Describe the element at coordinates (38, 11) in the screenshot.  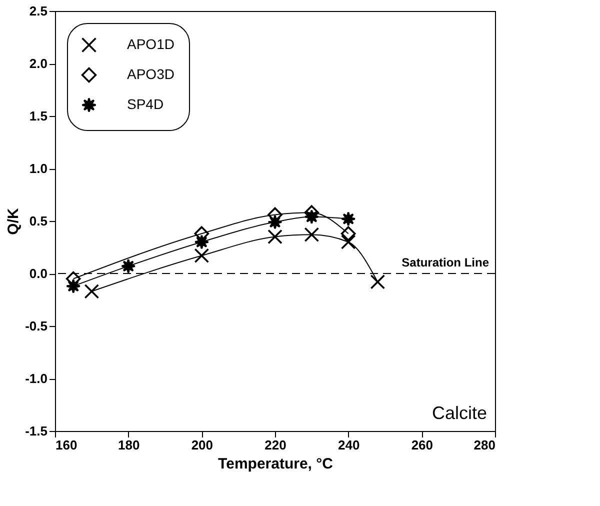
I see `y-tick-label: 2.5` at that location.